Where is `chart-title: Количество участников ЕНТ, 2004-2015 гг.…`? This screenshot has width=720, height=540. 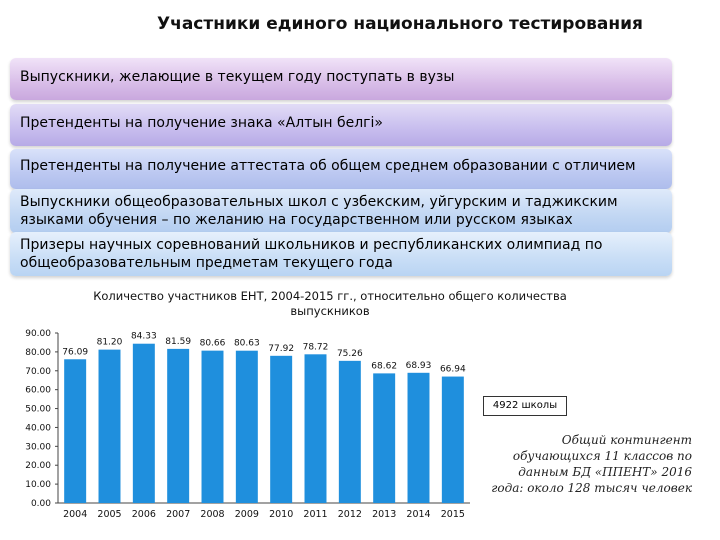 chart-title: Количество участников ЕНТ, 2004-2015 гг.… is located at coordinates (330, 303).